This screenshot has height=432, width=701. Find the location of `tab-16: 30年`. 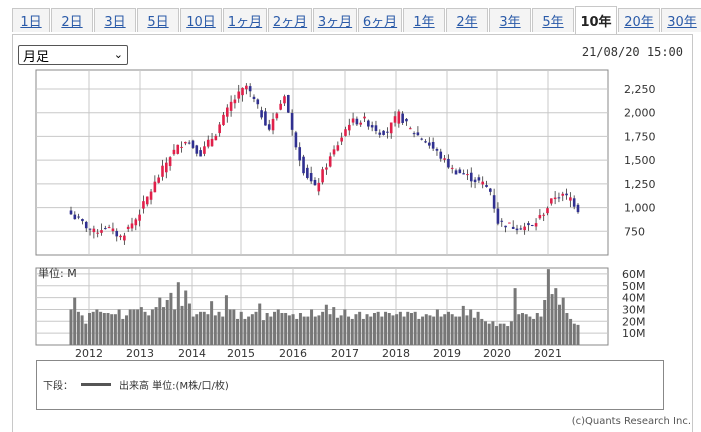

tab-16: 30年 is located at coordinates (681, 20).